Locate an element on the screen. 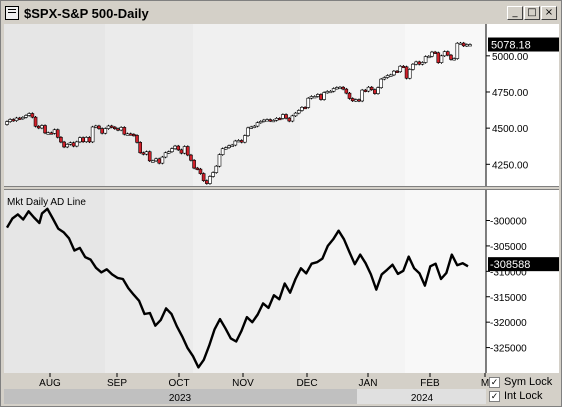 The height and width of the screenshot is (407, 562). year-label: 2024 is located at coordinates (422, 398).